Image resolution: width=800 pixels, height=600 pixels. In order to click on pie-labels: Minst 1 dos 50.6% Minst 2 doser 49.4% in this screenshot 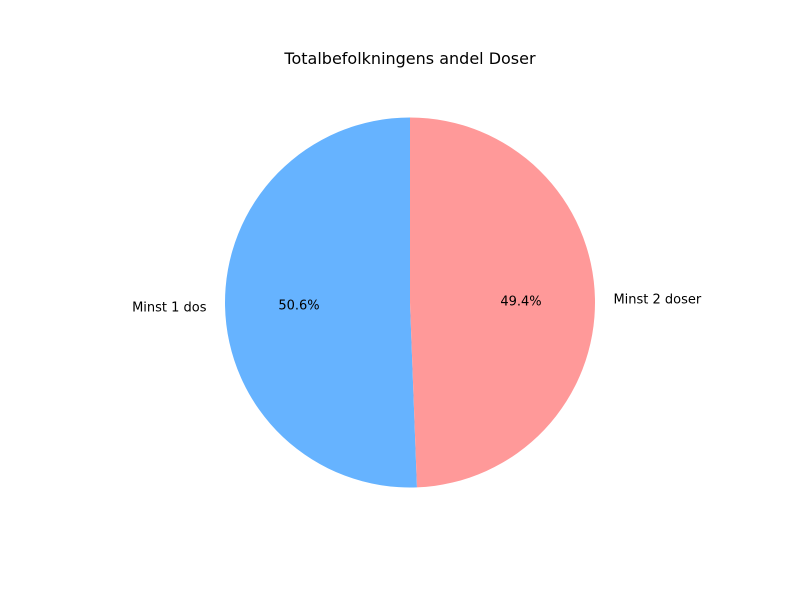, I will do `click(417, 304)`.